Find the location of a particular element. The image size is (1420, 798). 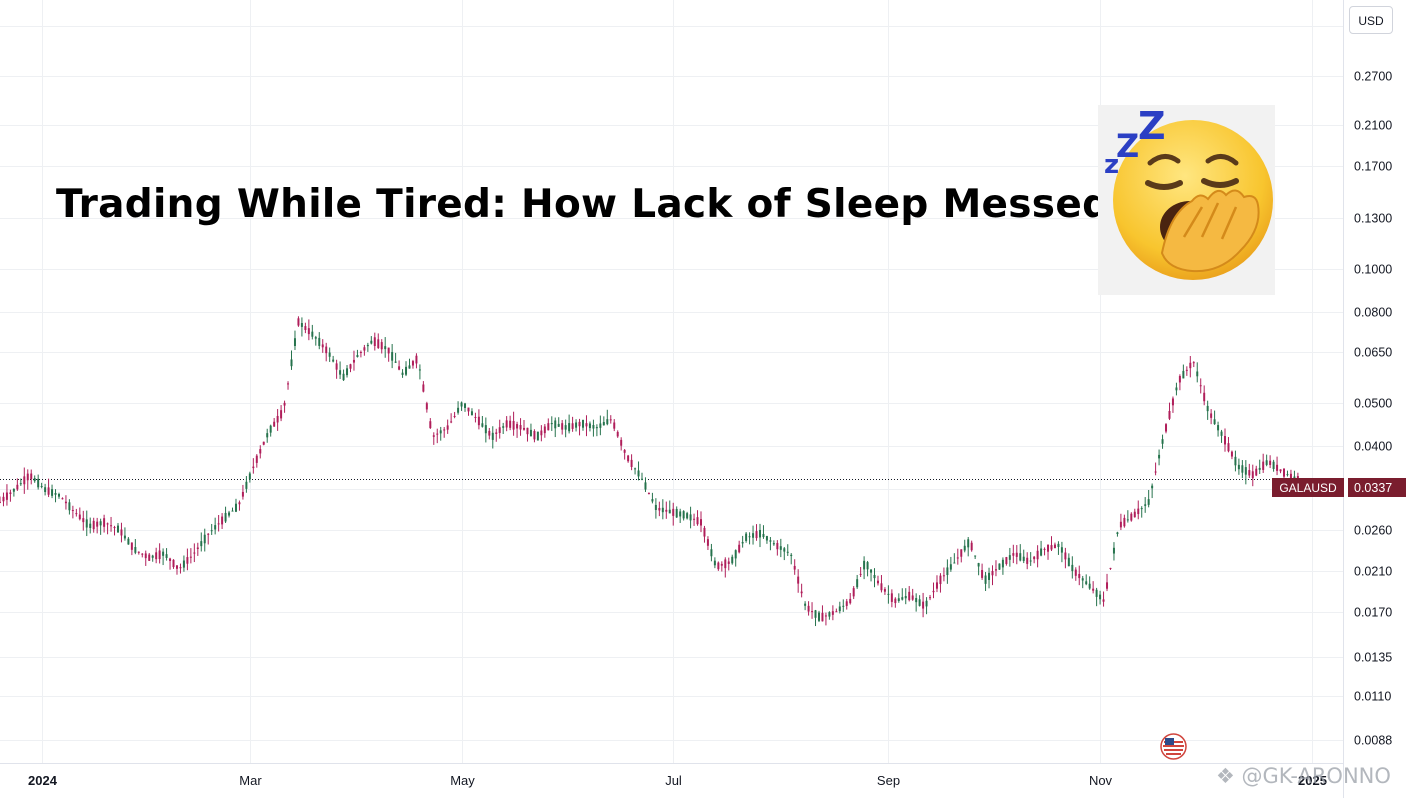

svg-text: Z is located at coordinates (1127, 146).